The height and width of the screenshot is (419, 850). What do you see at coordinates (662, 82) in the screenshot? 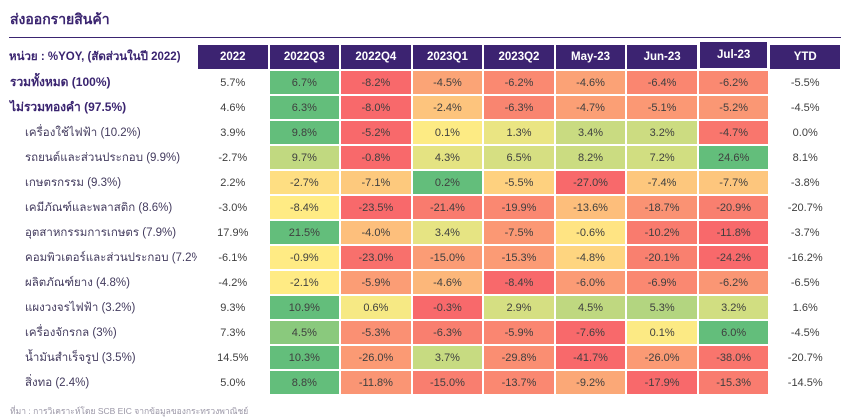
I see `value-cell: -6.4%` at bounding box center [662, 82].